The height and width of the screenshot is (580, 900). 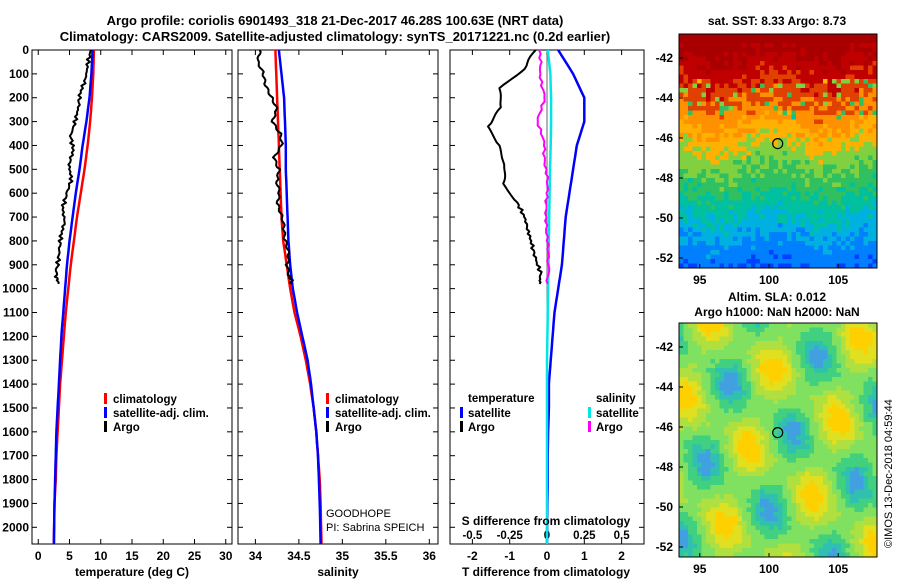 What do you see at coordinates (546, 572) in the screenshot?
I see `t-difference-xlabel: T difference from climatology` at bounding box center [546, 572].